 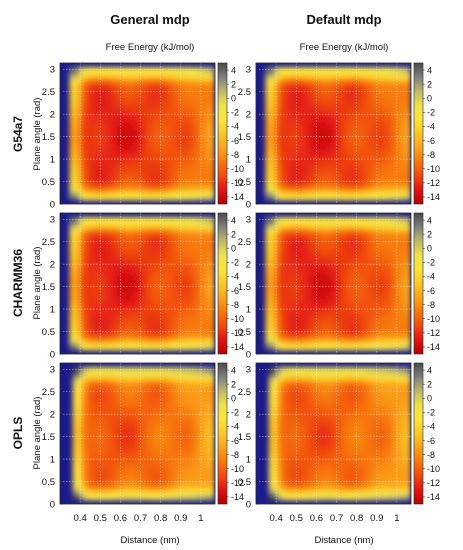 What do you see at coordinates (18, 134) in the screenshot?
I see `row-label-g54a7: G54a7` at bounding box center [18, 134].